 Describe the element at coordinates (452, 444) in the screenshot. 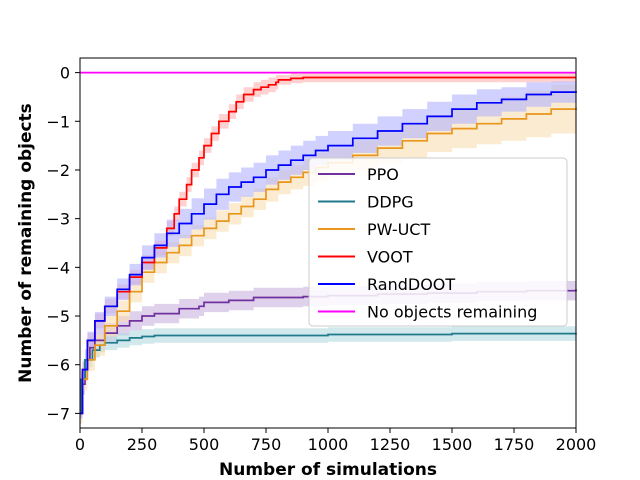

I see `x-tick-label: 1500` at that location.